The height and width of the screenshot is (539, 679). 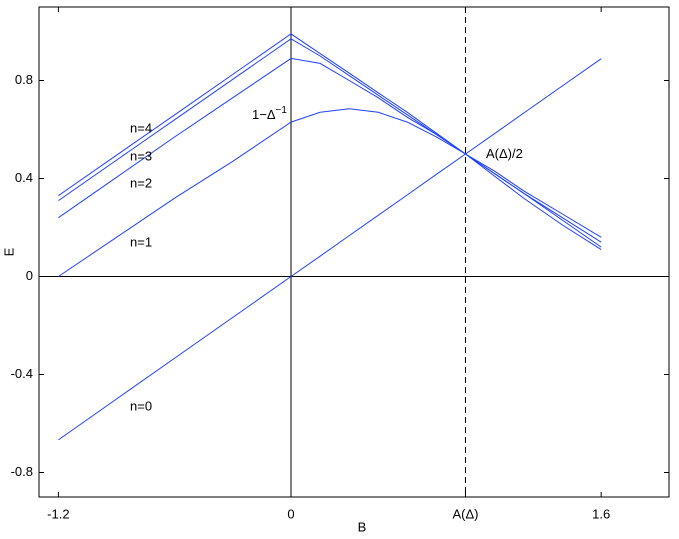 What do you see at coordinates (24, 177) in the screenshot?
I see `y-tick-label: 0.4` at bounding box center [24, 177].